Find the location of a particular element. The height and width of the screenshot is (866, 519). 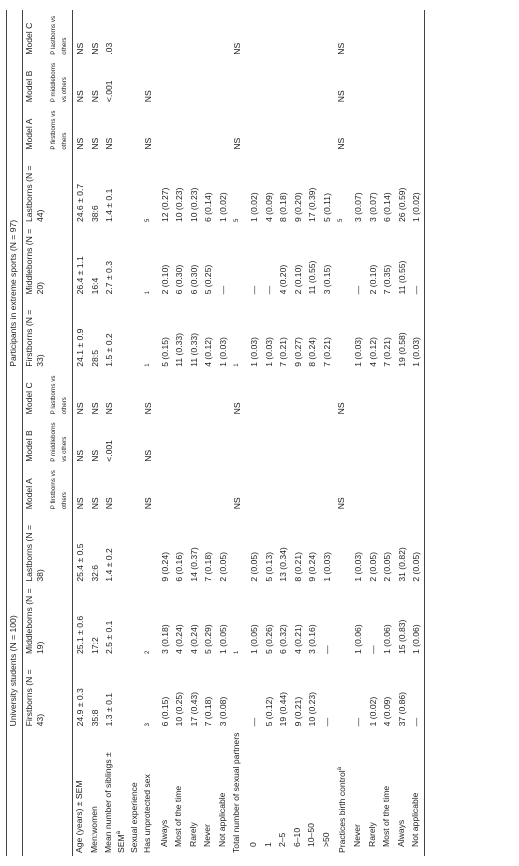

cell: 31 (0.82) is located at coordinates (402, 548).